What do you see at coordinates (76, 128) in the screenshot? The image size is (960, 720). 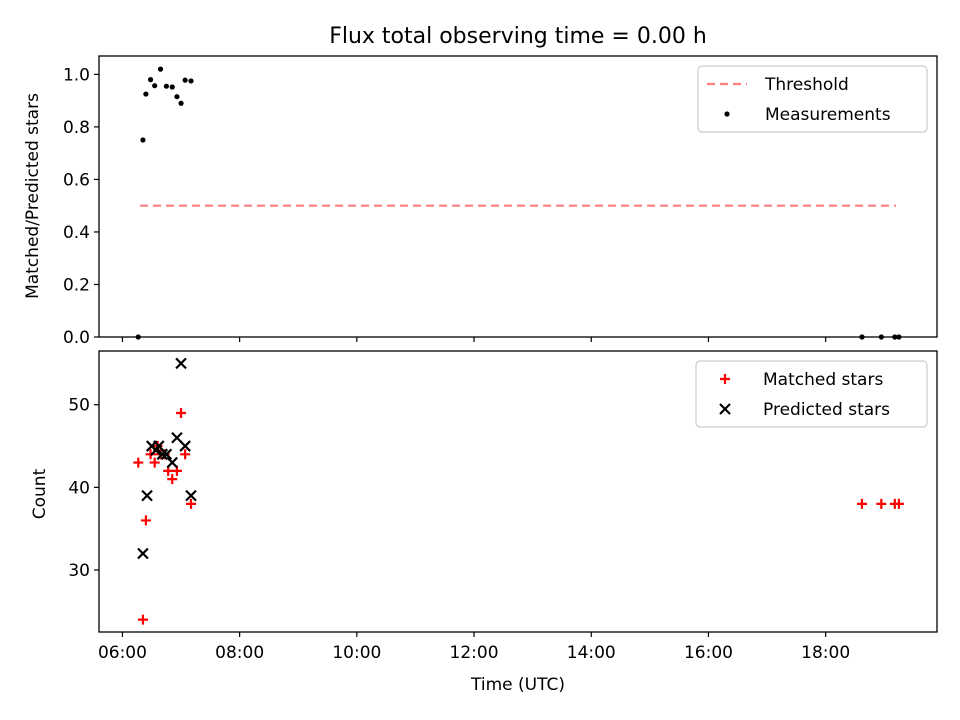 I see `y-tick-label: 0.8` at bounding box center [76, 128].